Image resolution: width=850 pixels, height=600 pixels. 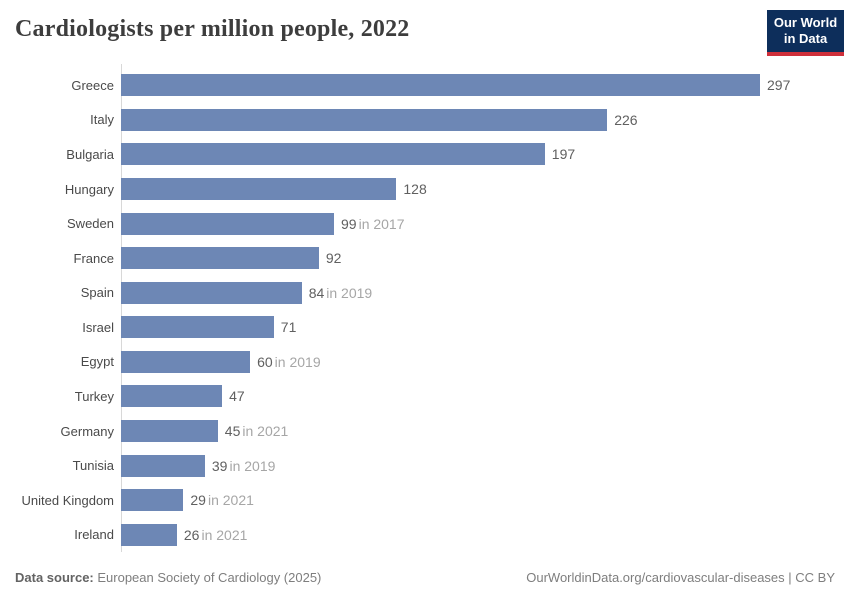 I want to click on y-axis-line, so click(x=121, y=308).